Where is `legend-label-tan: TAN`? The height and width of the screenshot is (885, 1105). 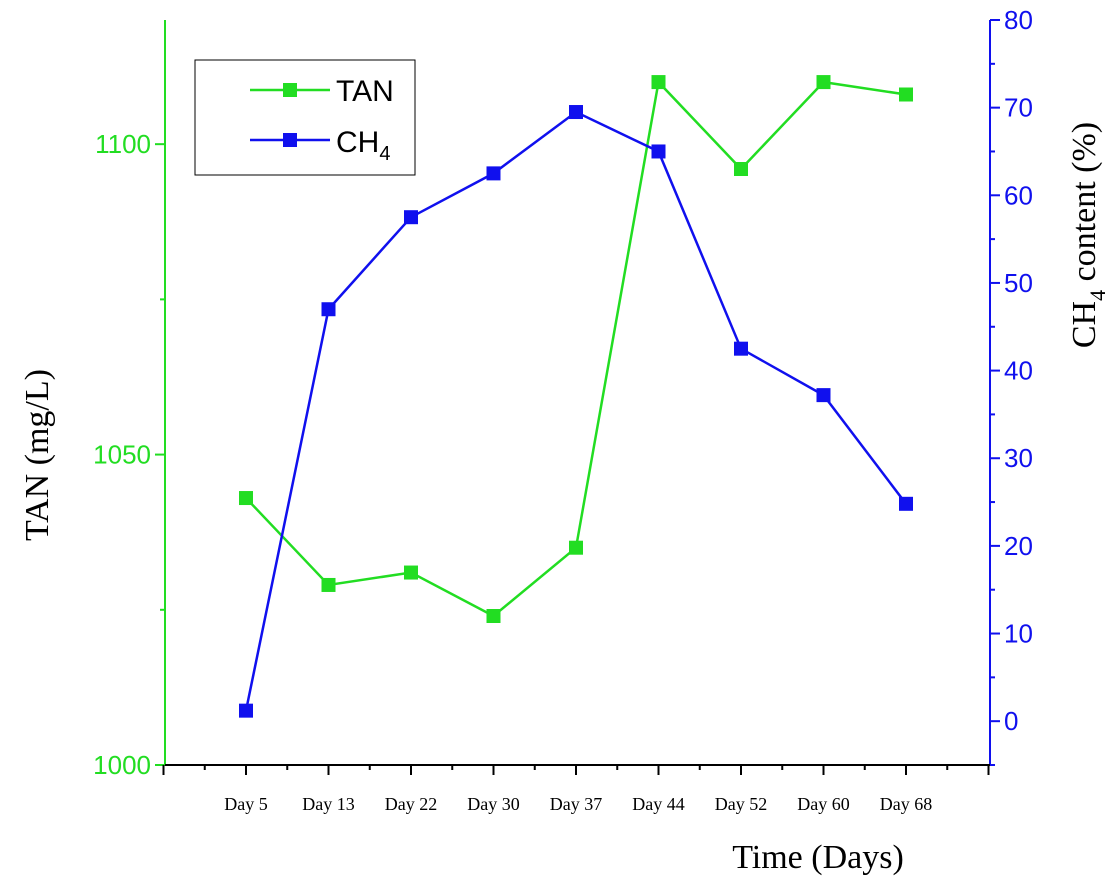
legend-label-tan: TAN is located at coordinates (365, 91).